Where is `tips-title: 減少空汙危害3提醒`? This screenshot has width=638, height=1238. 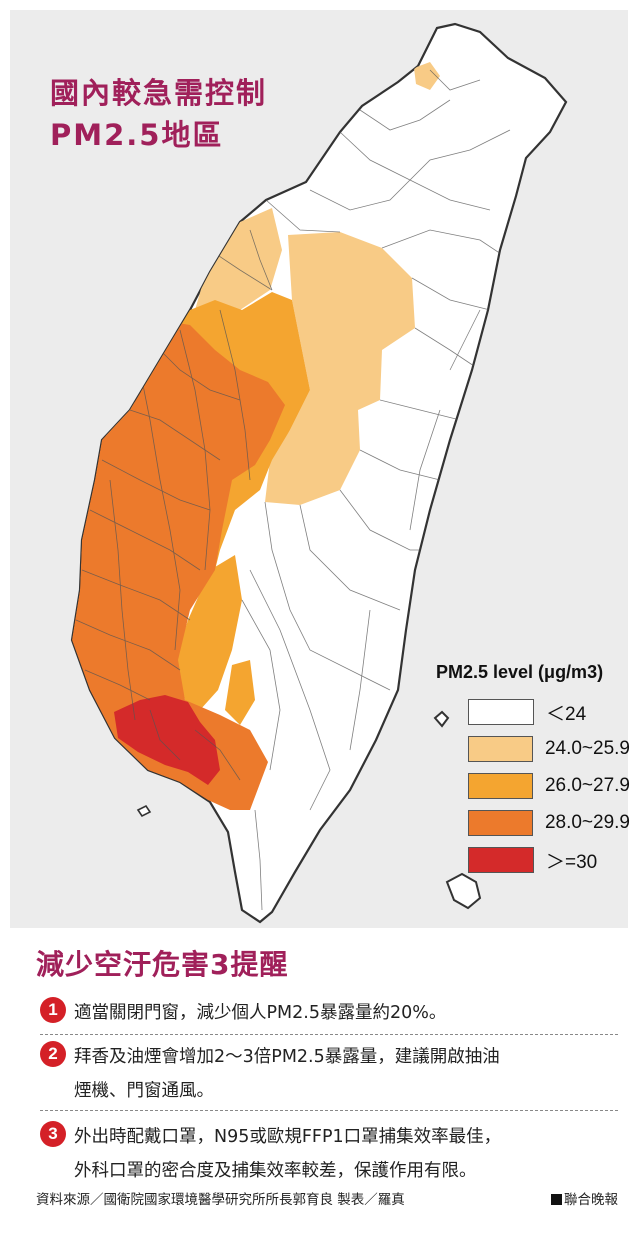 tips-title: 減少空汙危害3提醒 is located at coordinates (162, 964).